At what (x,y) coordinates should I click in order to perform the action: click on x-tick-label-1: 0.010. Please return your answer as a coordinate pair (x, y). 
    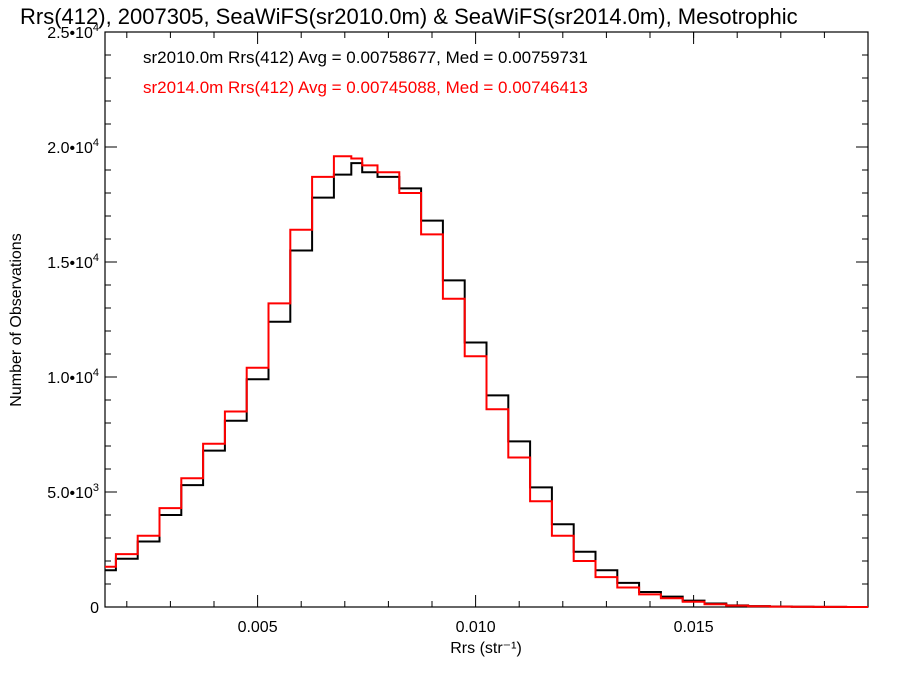
    Looking at the image, I should click on (476, 627).